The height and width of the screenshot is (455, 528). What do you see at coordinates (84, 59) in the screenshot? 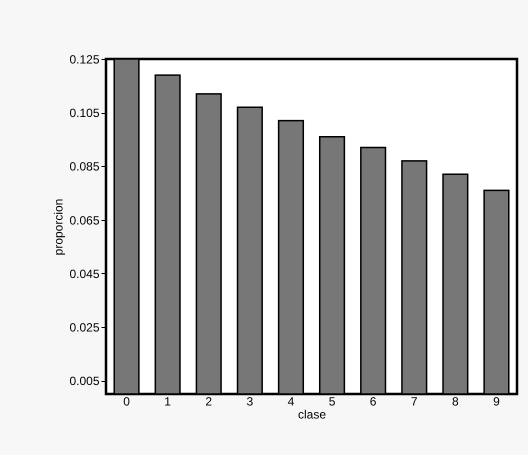
I see `y-tick-label: 0.125` at bounding box center [84, 59].